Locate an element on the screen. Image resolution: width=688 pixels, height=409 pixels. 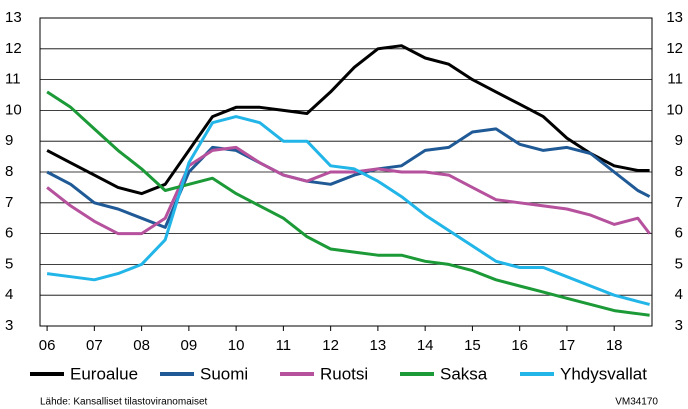
y-tick-label: 13 is located at coordinates (13, 17).